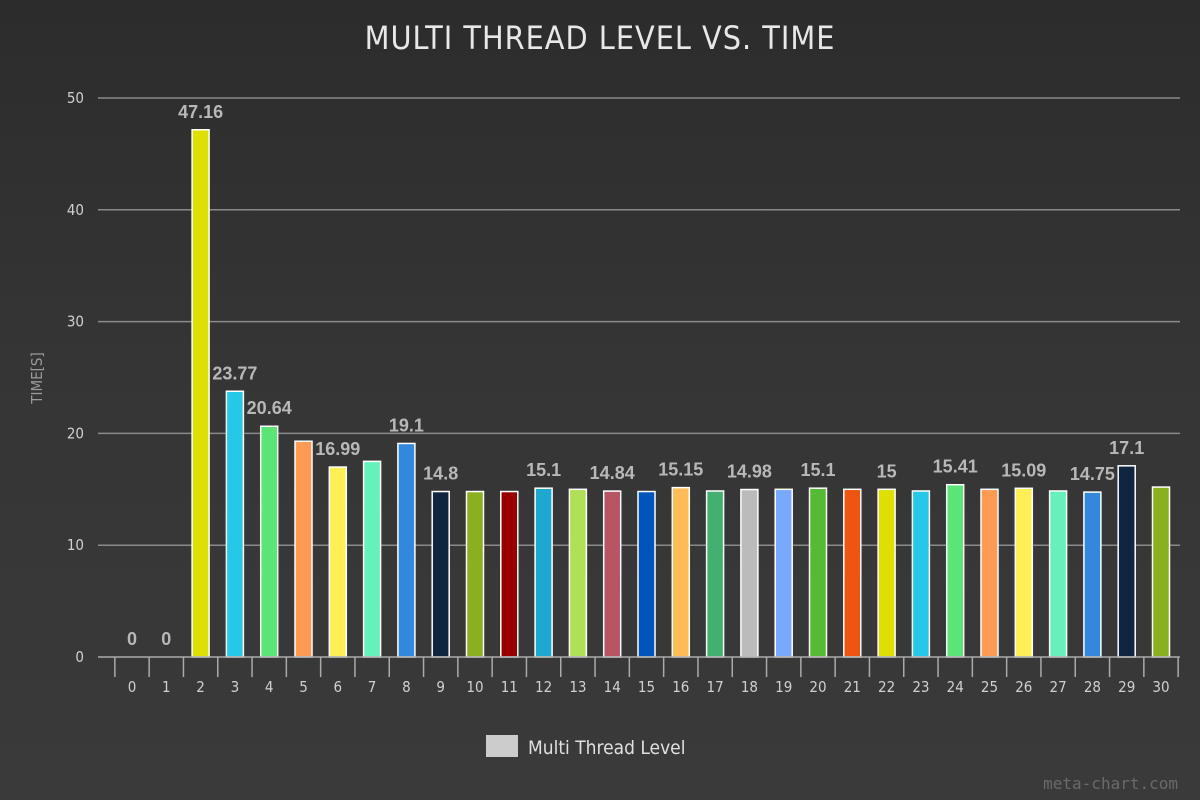  Describe the element at coordinates (612, 687) in the screenshot. I see `x-tick-label: 14` at that location.